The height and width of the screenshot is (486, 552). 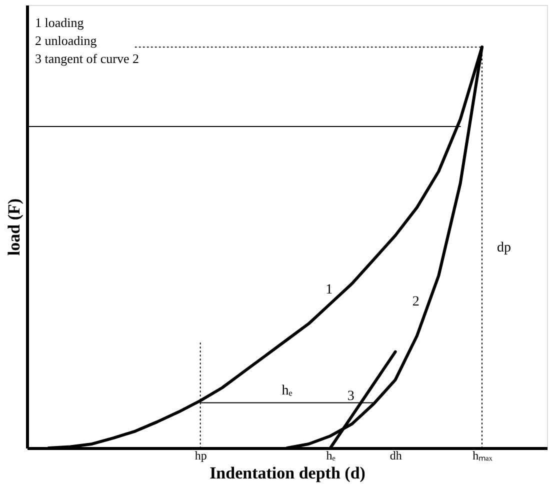 What do you see at coordinates (200, 455) in the screenshot?
I see `x-tick-label: hp` at bounding box center [200, 455].